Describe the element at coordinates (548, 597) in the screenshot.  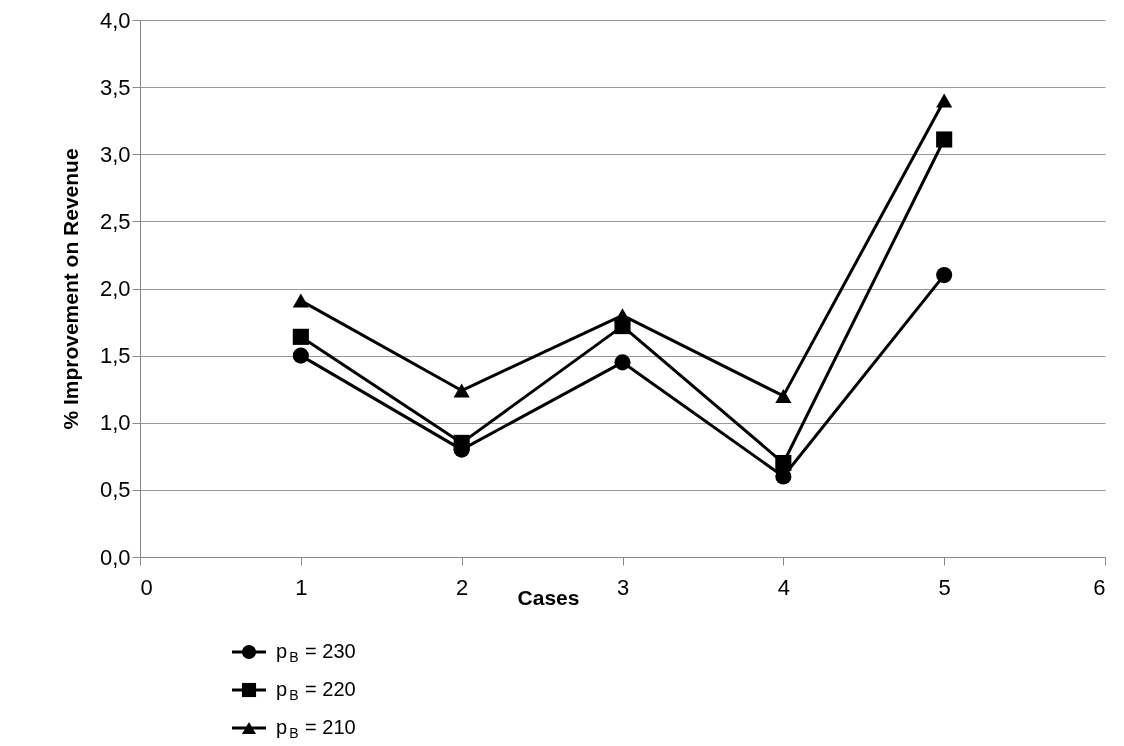
I see `x-axis-title: Cases` at that location.